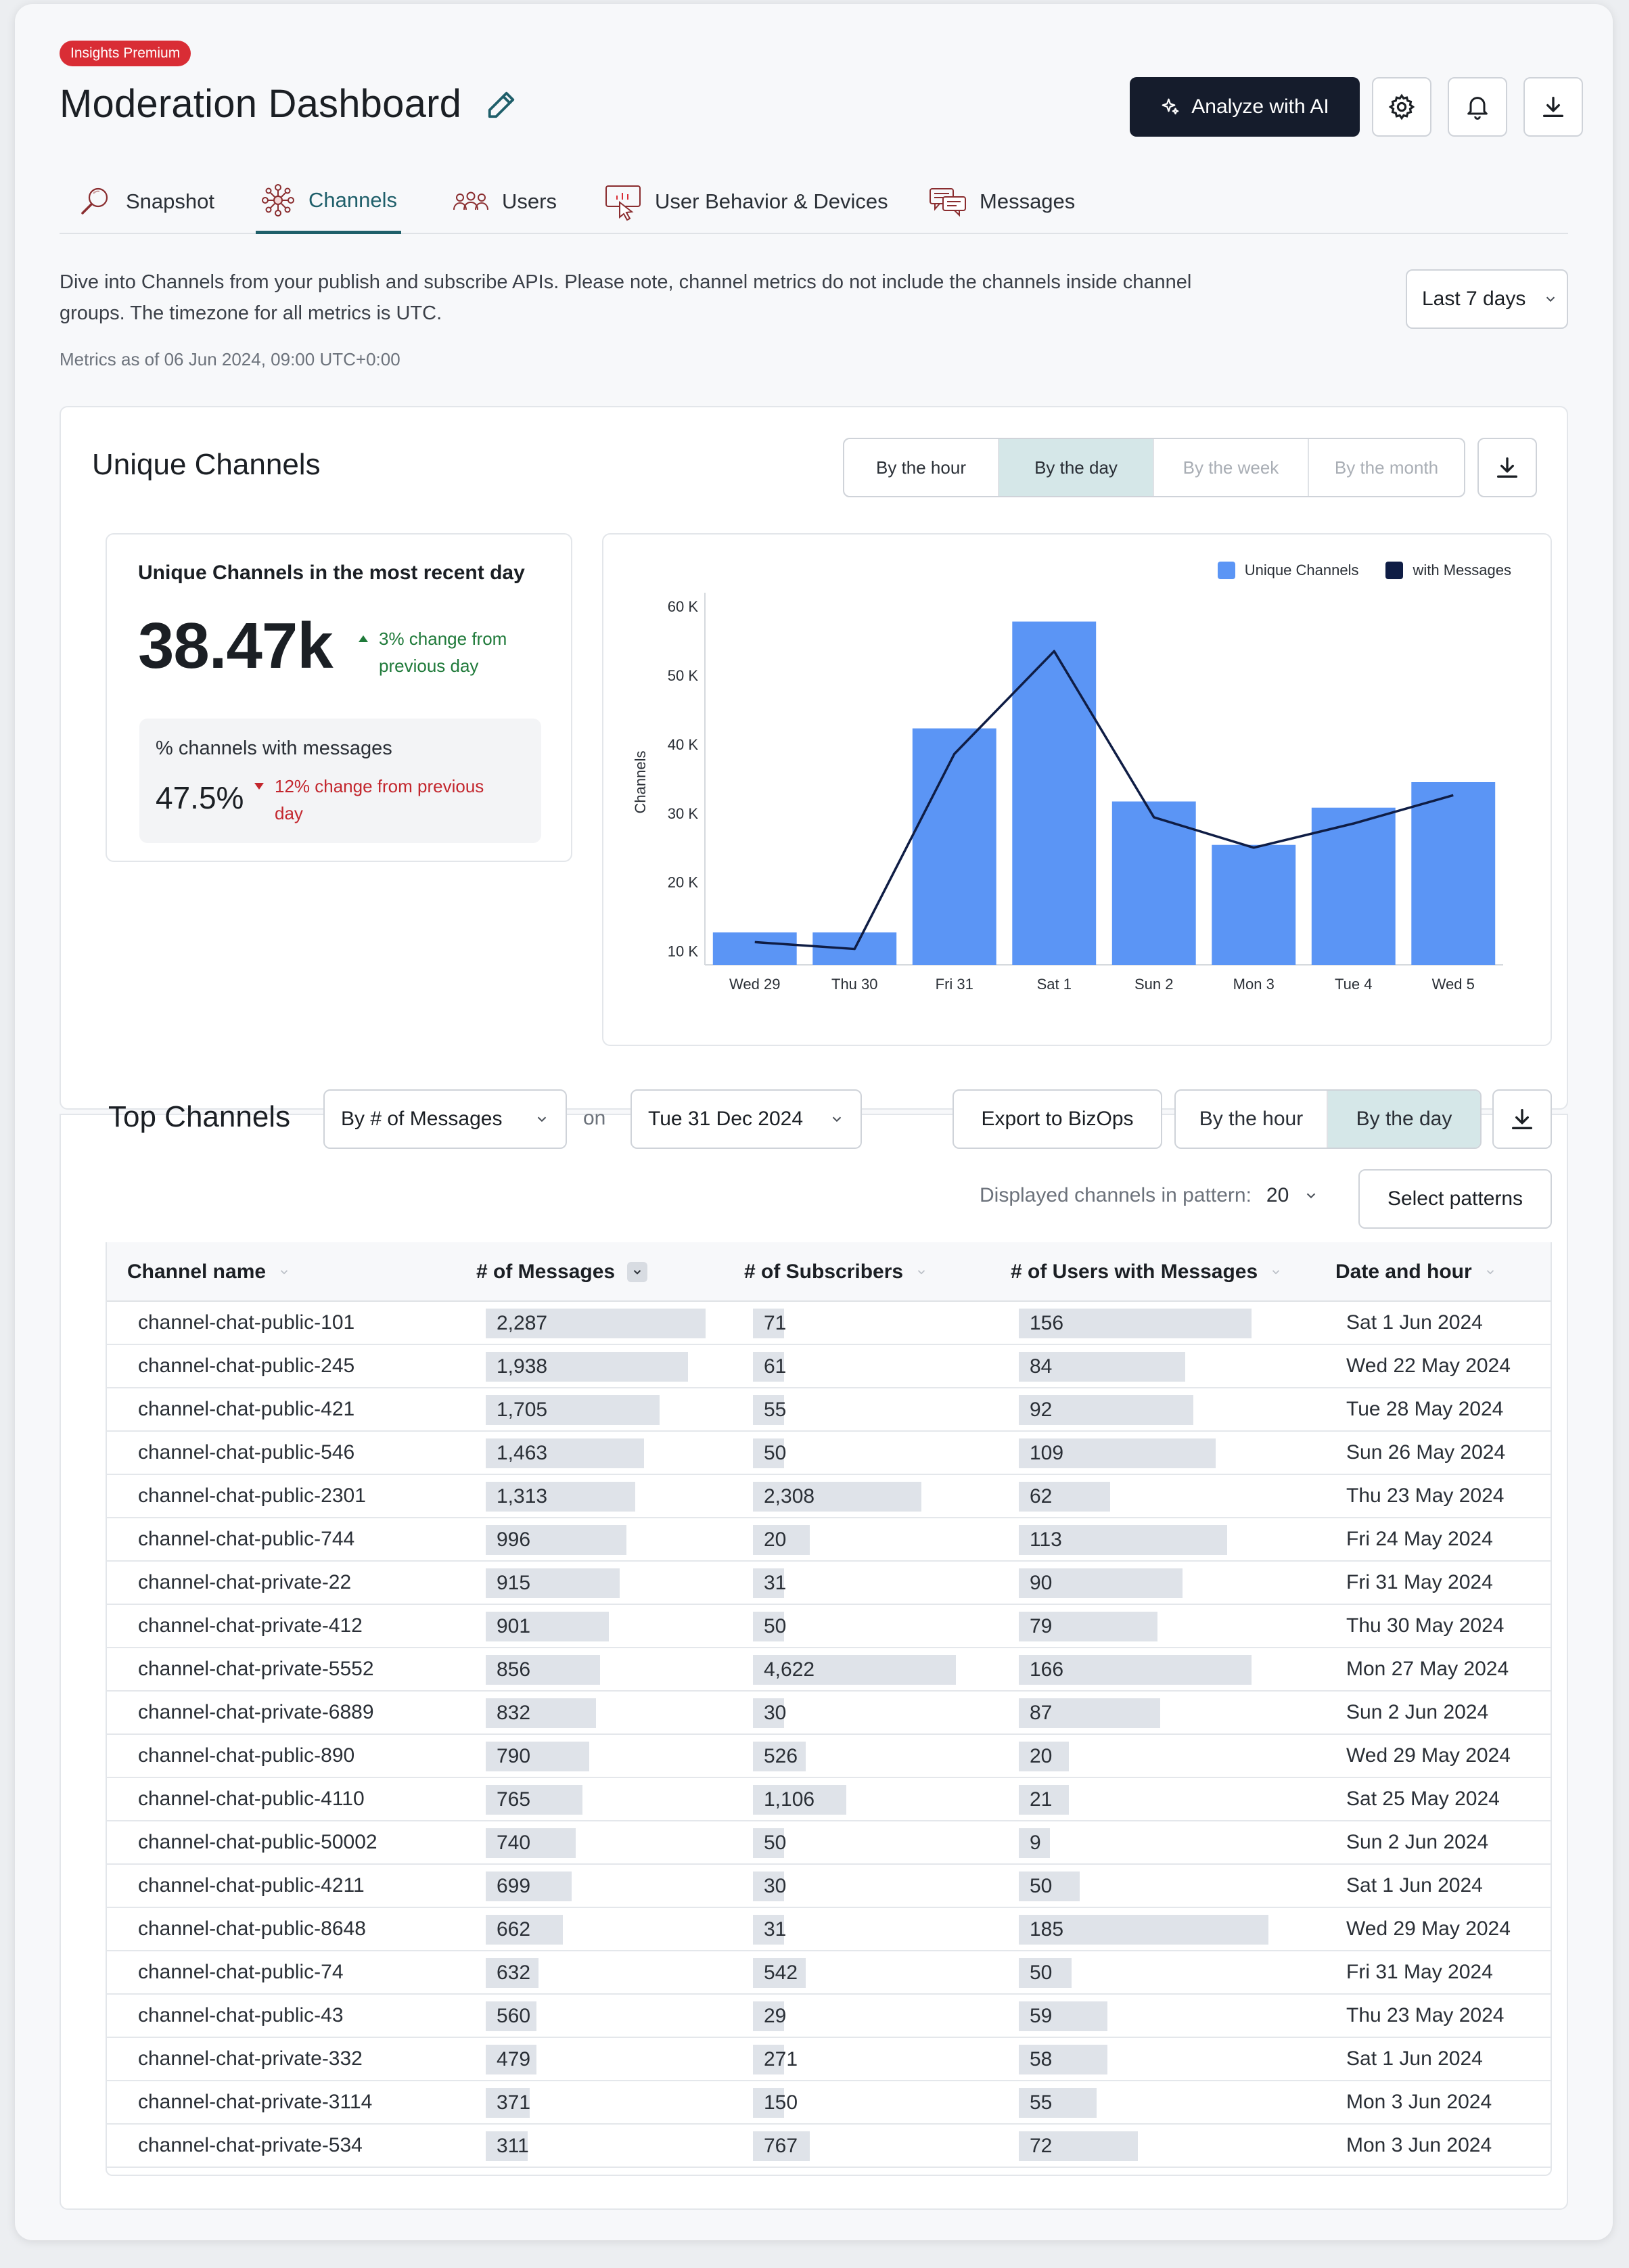  What do you see at coordinates (1149, 1195) in the screenshot?
I see `pattern-count-control: Displayed channels in pattern: 20` at bounding box center [1149, 1195].